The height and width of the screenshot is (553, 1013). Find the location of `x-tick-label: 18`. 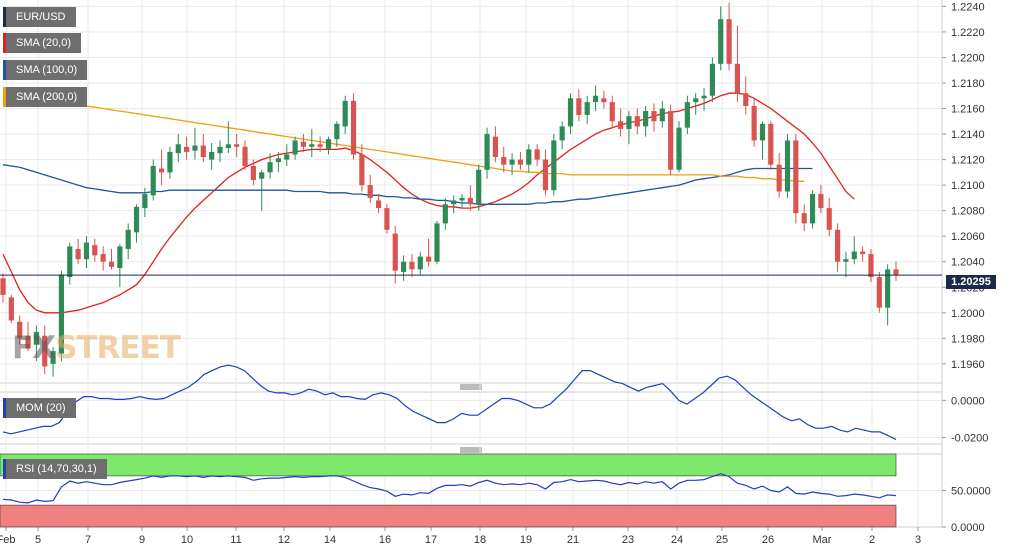

x-tick-label: 18 is located at coordinates (480, 540).